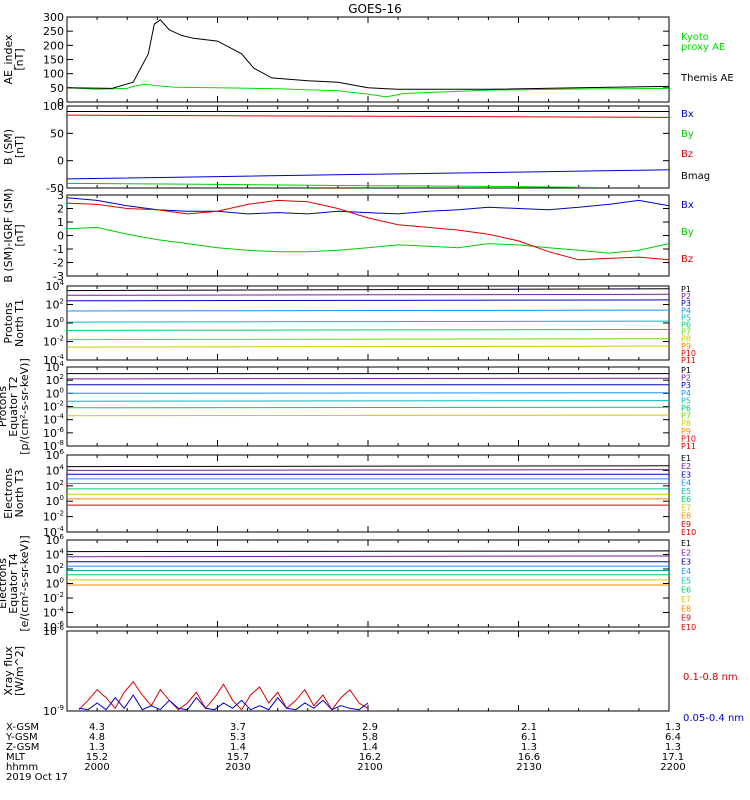 Image resolution: width=750 pixels, height=800 pixels. I want to click on ephemeris-value: 5.8, so click(370, 737).